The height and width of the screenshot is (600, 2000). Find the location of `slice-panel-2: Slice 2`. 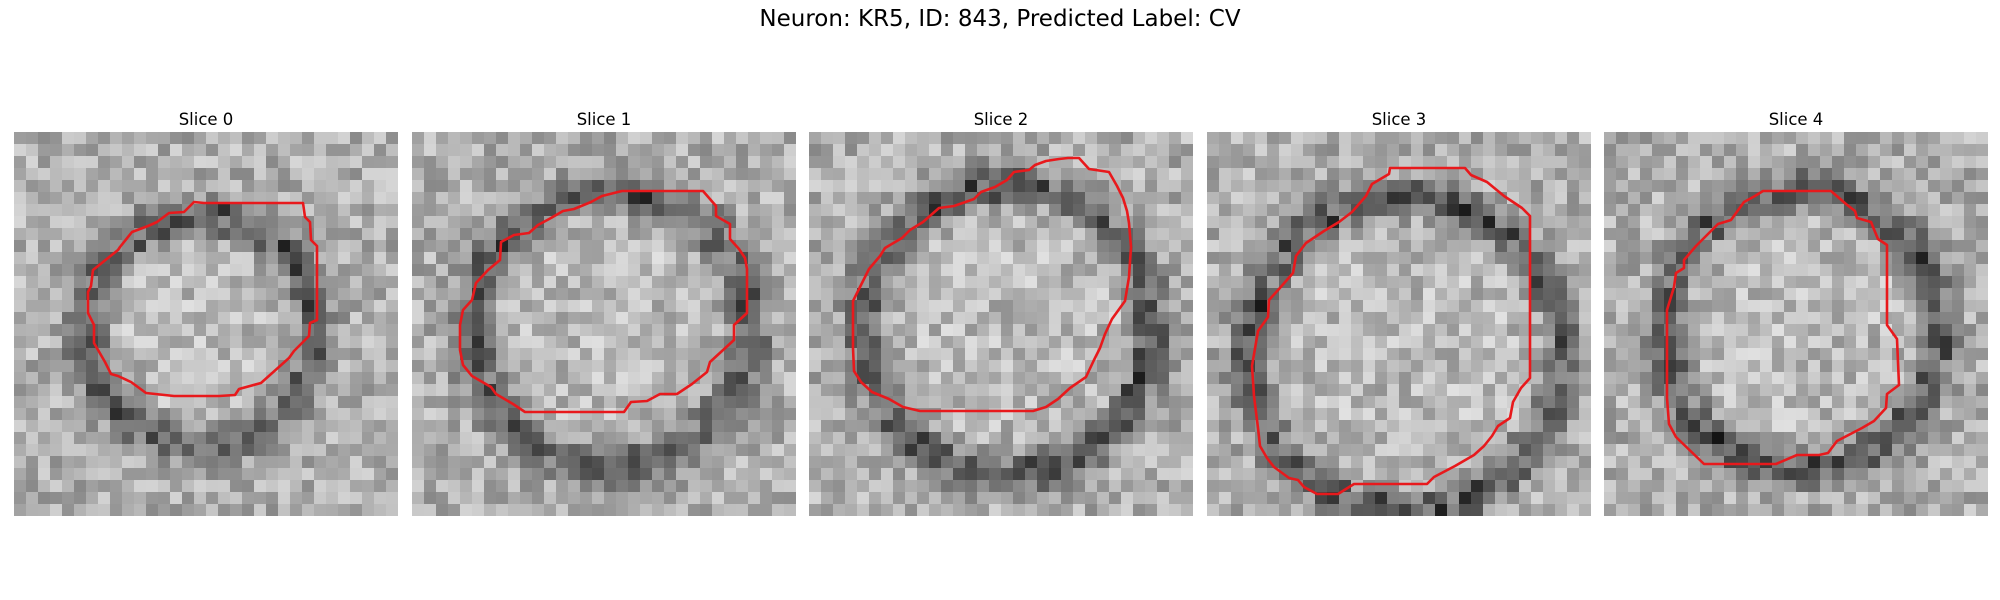

slice-panel-2: Slice 2 is located at coordinates (1001, 312).